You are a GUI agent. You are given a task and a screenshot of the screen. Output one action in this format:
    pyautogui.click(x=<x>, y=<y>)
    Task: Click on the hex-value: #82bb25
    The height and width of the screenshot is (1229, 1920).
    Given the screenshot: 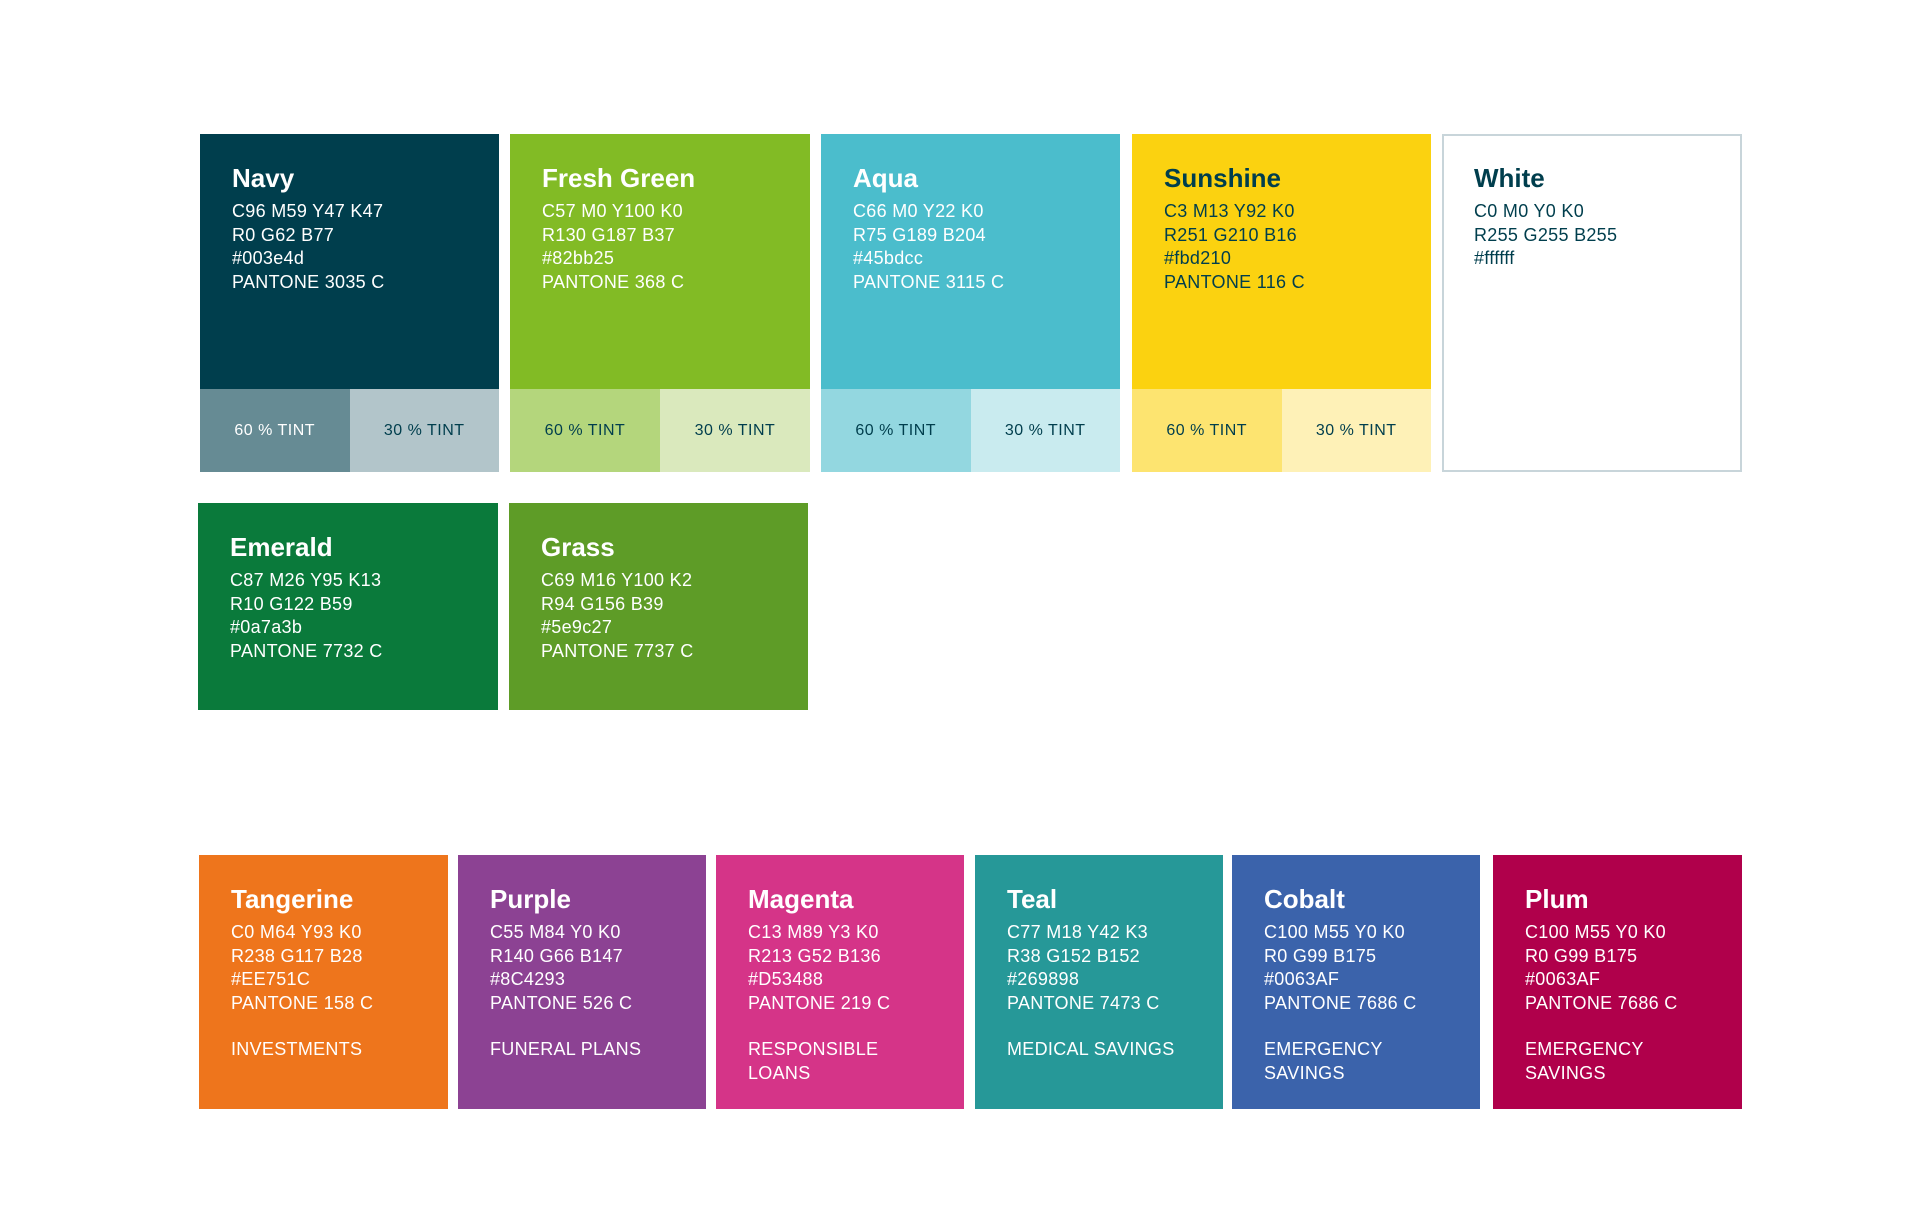 What is the action you would take?
    pyautogui.click(x=578, y=258)
    